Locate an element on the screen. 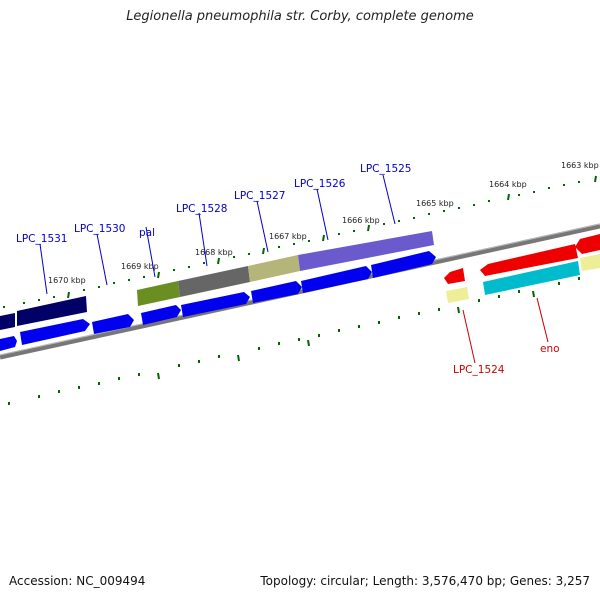  gene-label-LPC_1530: LPC_1530 is located at coordinates (100, 229).